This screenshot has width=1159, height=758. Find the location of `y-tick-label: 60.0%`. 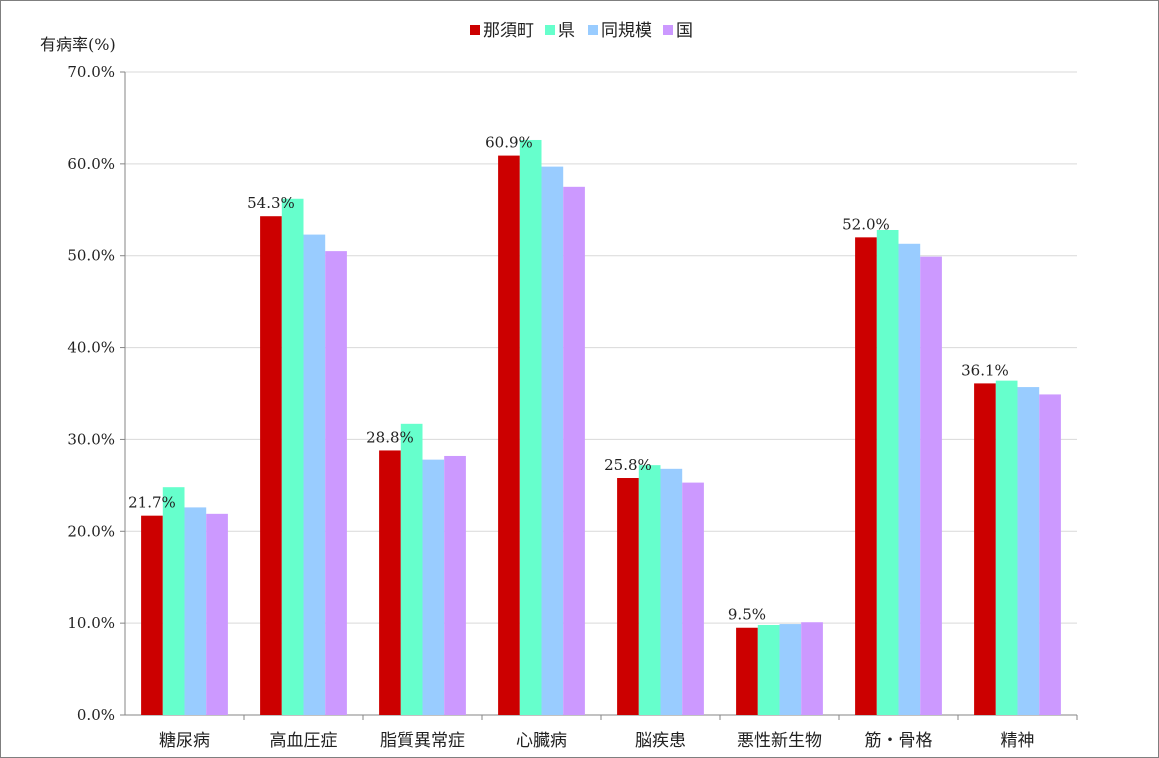

y-tick-label: 60.0% is located at coordinates (91, 164).